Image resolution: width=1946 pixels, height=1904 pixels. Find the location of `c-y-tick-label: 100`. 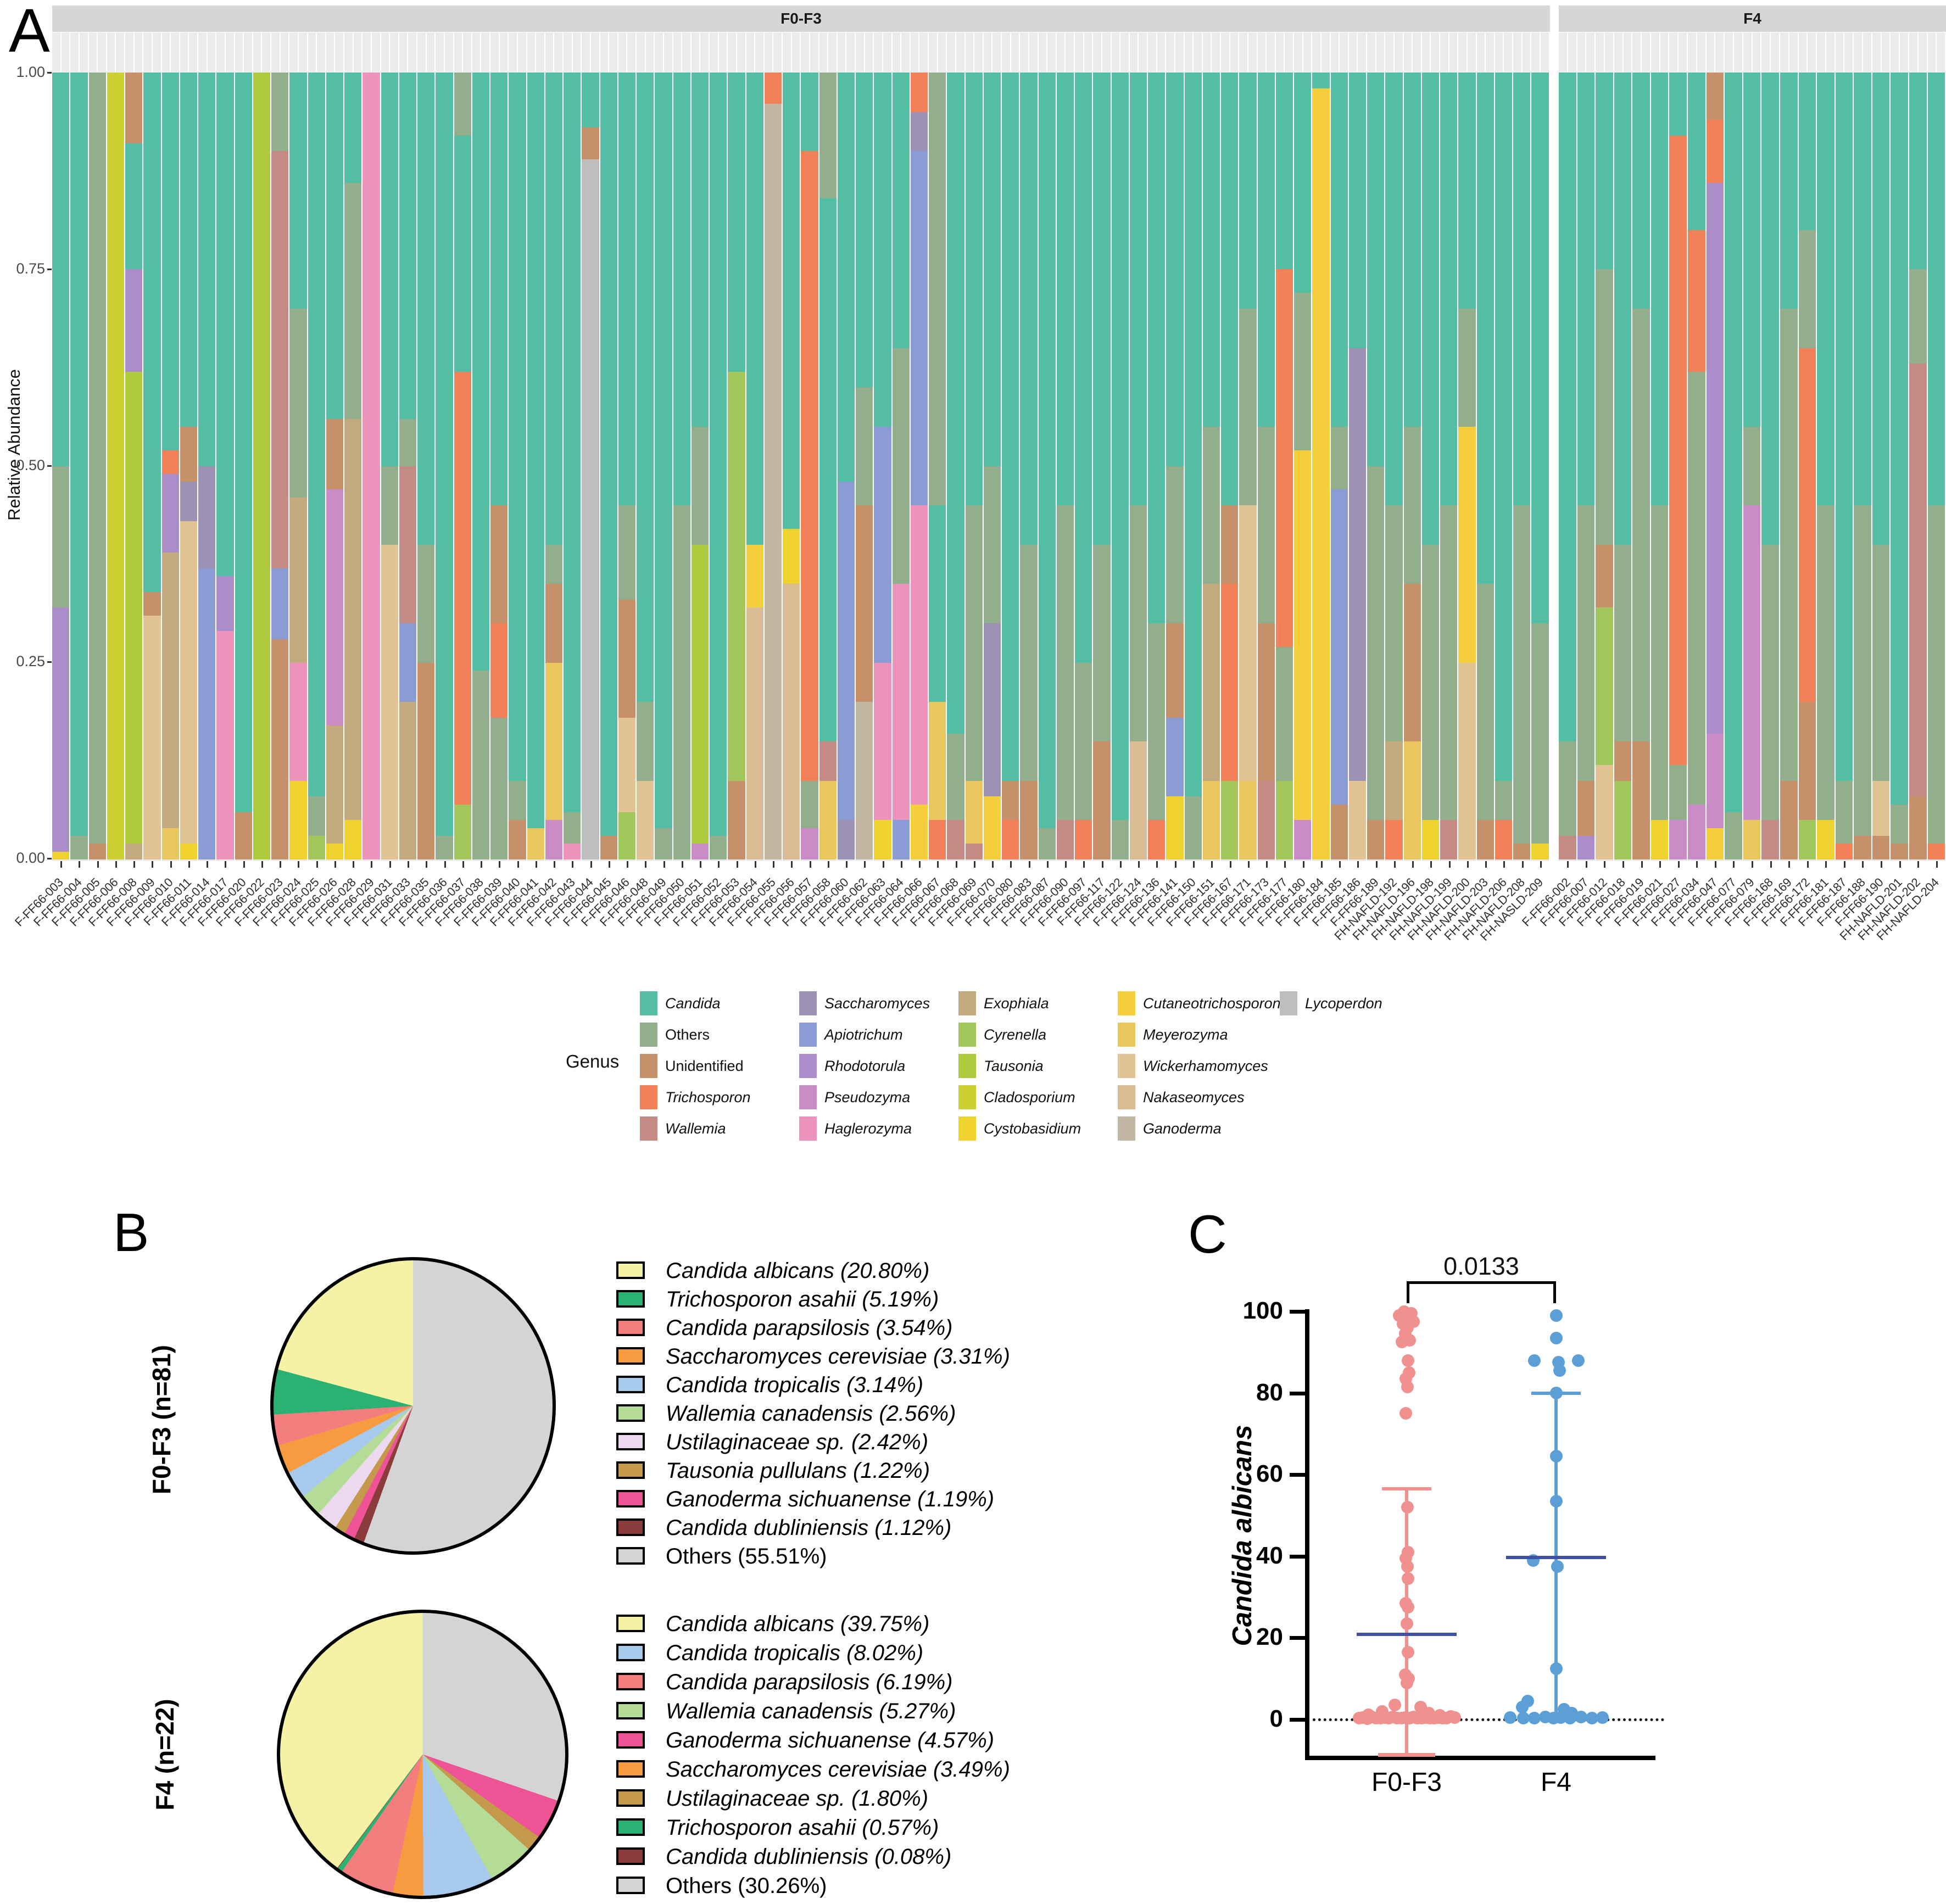

c-y-tick-label: 100 is located at coordinates (1262, 1310).